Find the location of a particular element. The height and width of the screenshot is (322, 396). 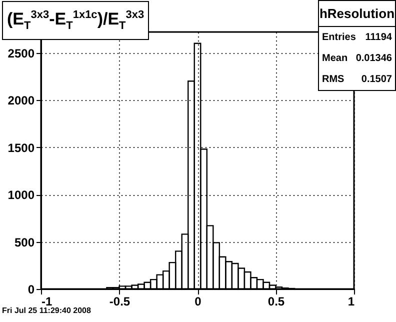

y-tick-label: 500 is located at coordinates (24, 242).